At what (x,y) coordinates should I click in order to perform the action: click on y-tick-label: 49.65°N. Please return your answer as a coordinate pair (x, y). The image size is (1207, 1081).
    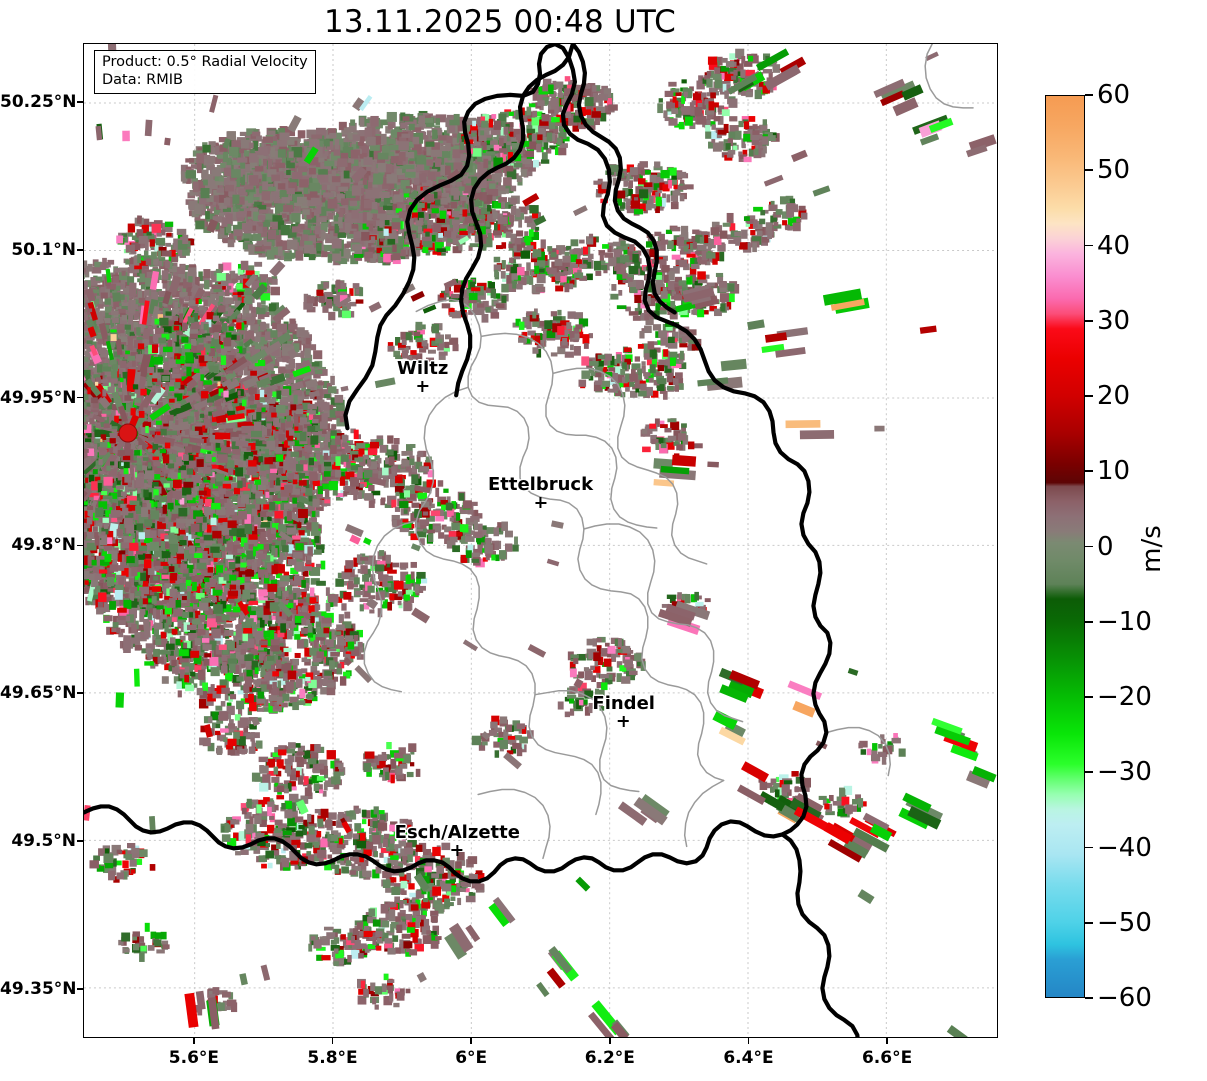
    Looking at the image, I should click on (38, 693).